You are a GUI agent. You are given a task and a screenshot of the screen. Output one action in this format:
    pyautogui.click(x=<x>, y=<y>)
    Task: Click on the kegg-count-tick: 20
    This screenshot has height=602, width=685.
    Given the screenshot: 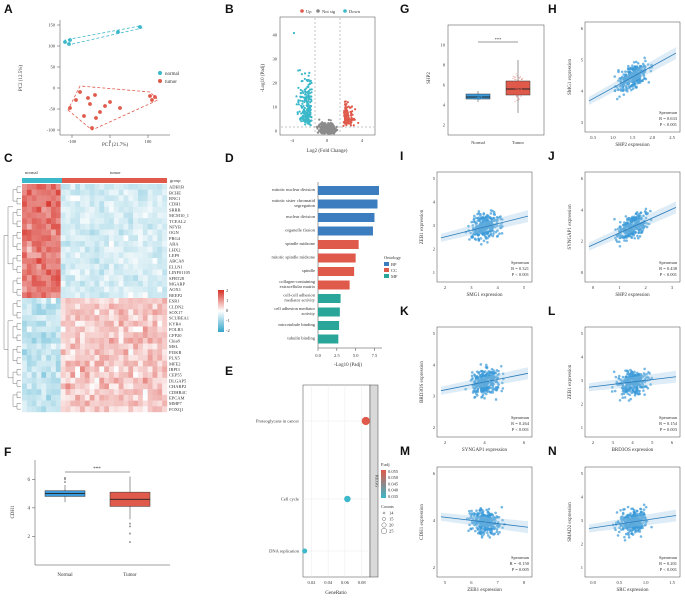 What is the action you would take?
    pyautogui.click(x=391, y=525)
    